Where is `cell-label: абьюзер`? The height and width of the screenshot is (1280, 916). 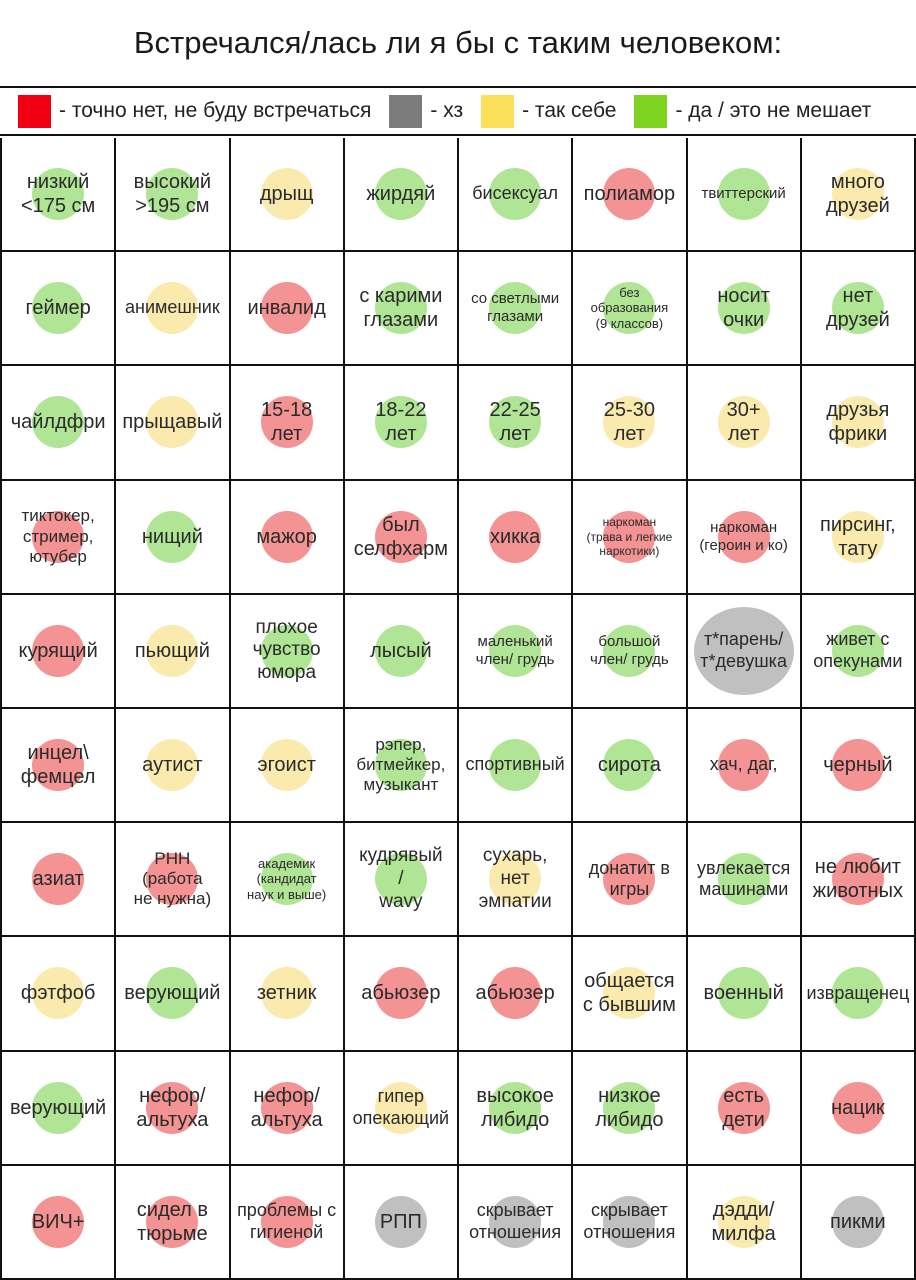 cell-label: абьюзер is located at coordinates (401, 993).